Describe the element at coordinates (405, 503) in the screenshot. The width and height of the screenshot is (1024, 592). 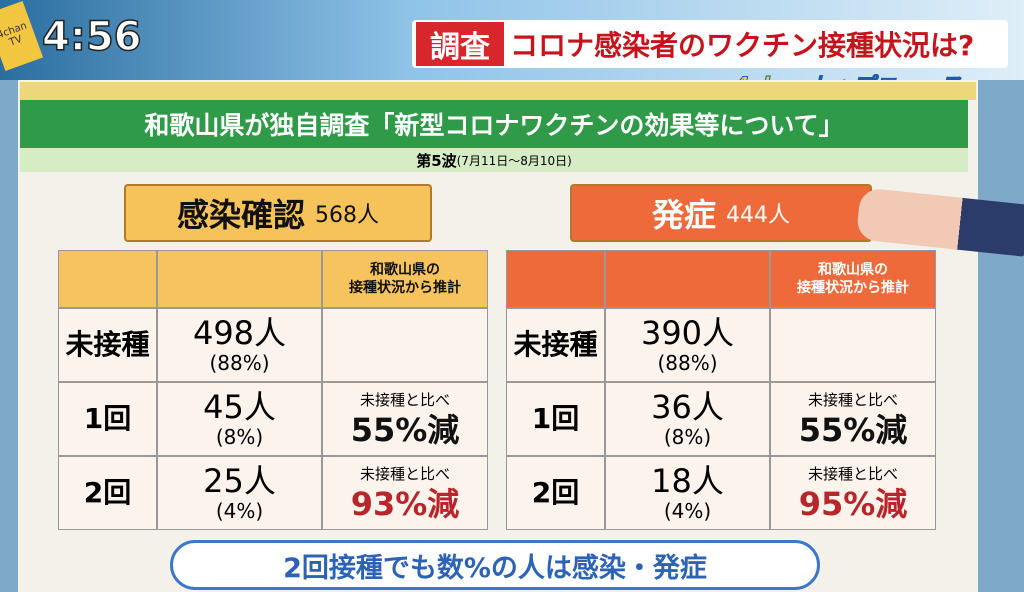
I see `reduction: 93%減` at that location.